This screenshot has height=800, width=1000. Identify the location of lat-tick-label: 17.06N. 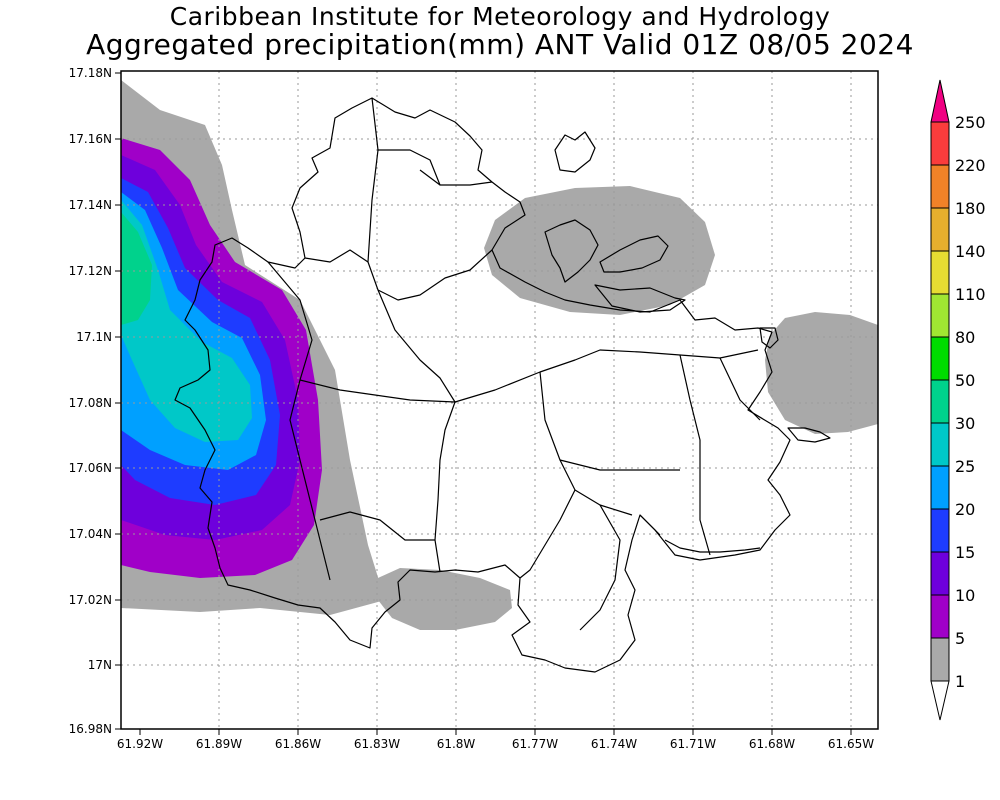
(90, 468).